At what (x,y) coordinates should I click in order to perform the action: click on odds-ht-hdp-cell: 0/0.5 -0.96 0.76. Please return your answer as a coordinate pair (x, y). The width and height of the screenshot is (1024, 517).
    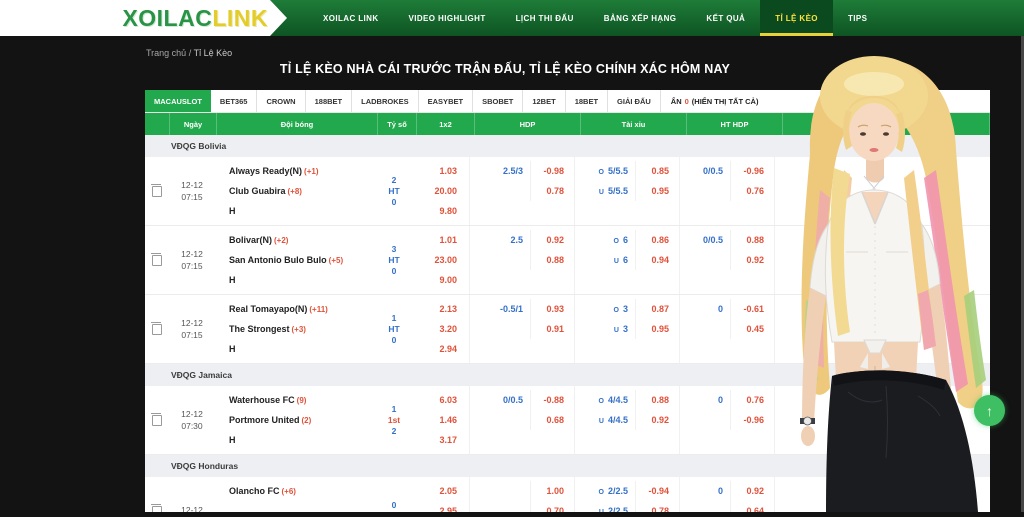
    Looking at the image, I should click on (727, 191).